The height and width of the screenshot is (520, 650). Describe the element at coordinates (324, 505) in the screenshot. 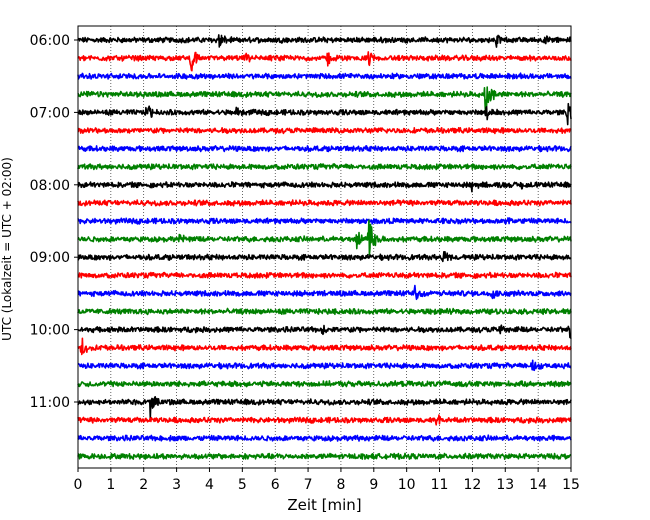

I see `x-axis-label: Zeit [min]` at that location.